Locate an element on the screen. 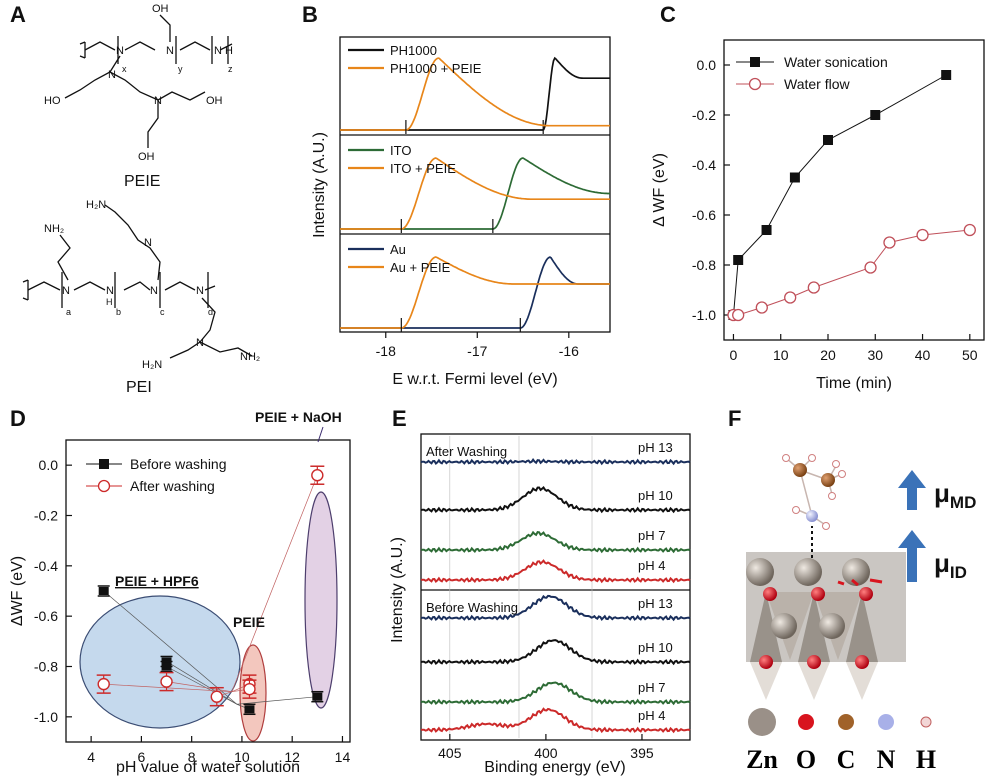 The image size is (1000, 780). pei-c: c is located at coordinates (162, 312).